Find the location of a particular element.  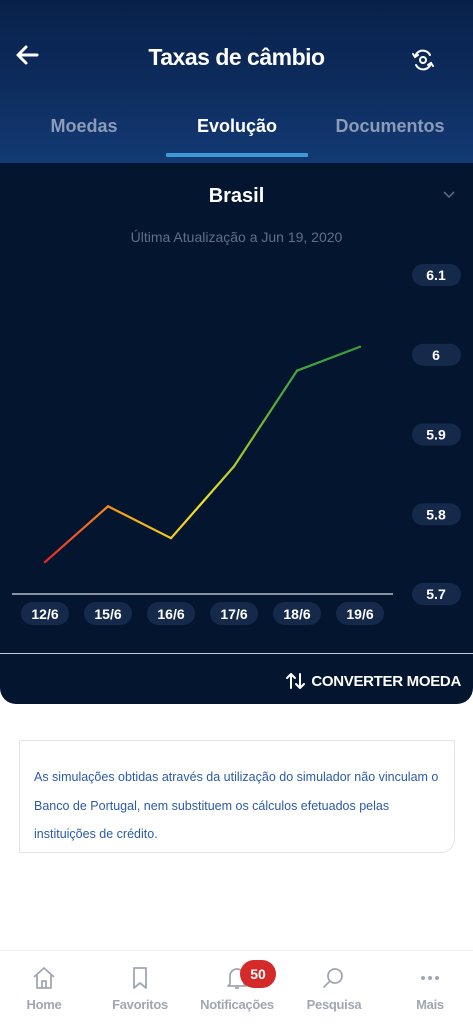

refresh-icon is located at coordinates (423, 60).